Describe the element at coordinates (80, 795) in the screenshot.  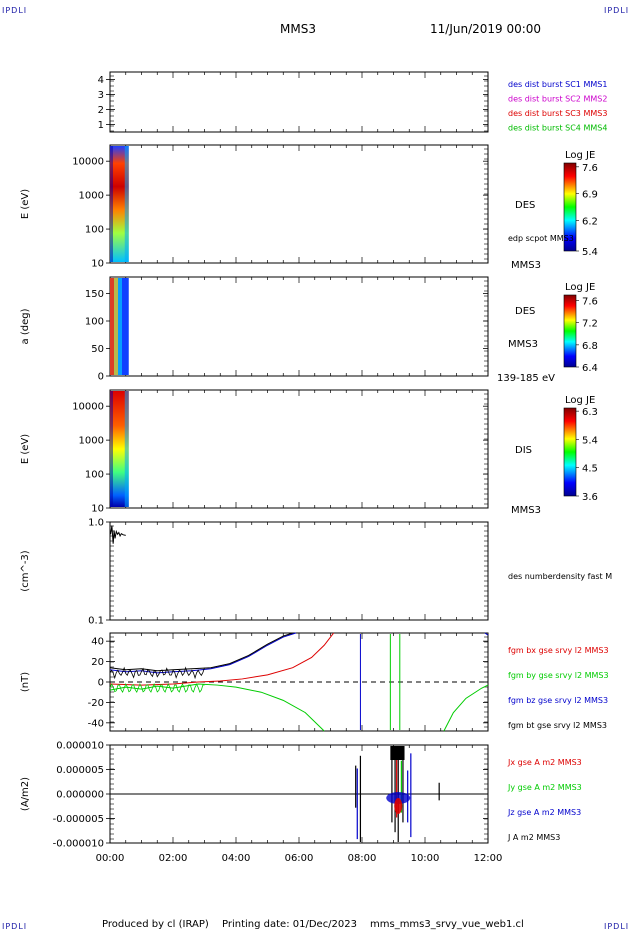
I see `y-tick-label: 0.000000` at that location.